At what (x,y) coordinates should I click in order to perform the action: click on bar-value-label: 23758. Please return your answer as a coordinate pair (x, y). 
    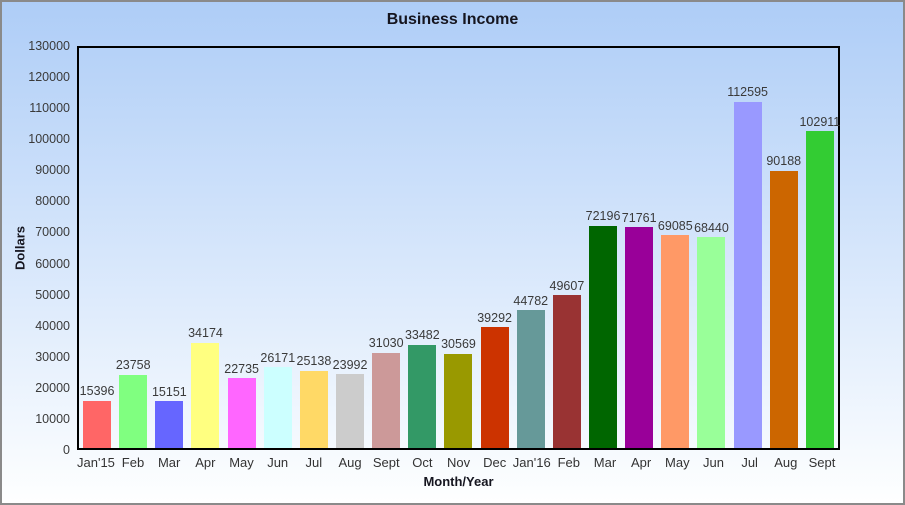
    Looking at the image, I should click on (133, 365).